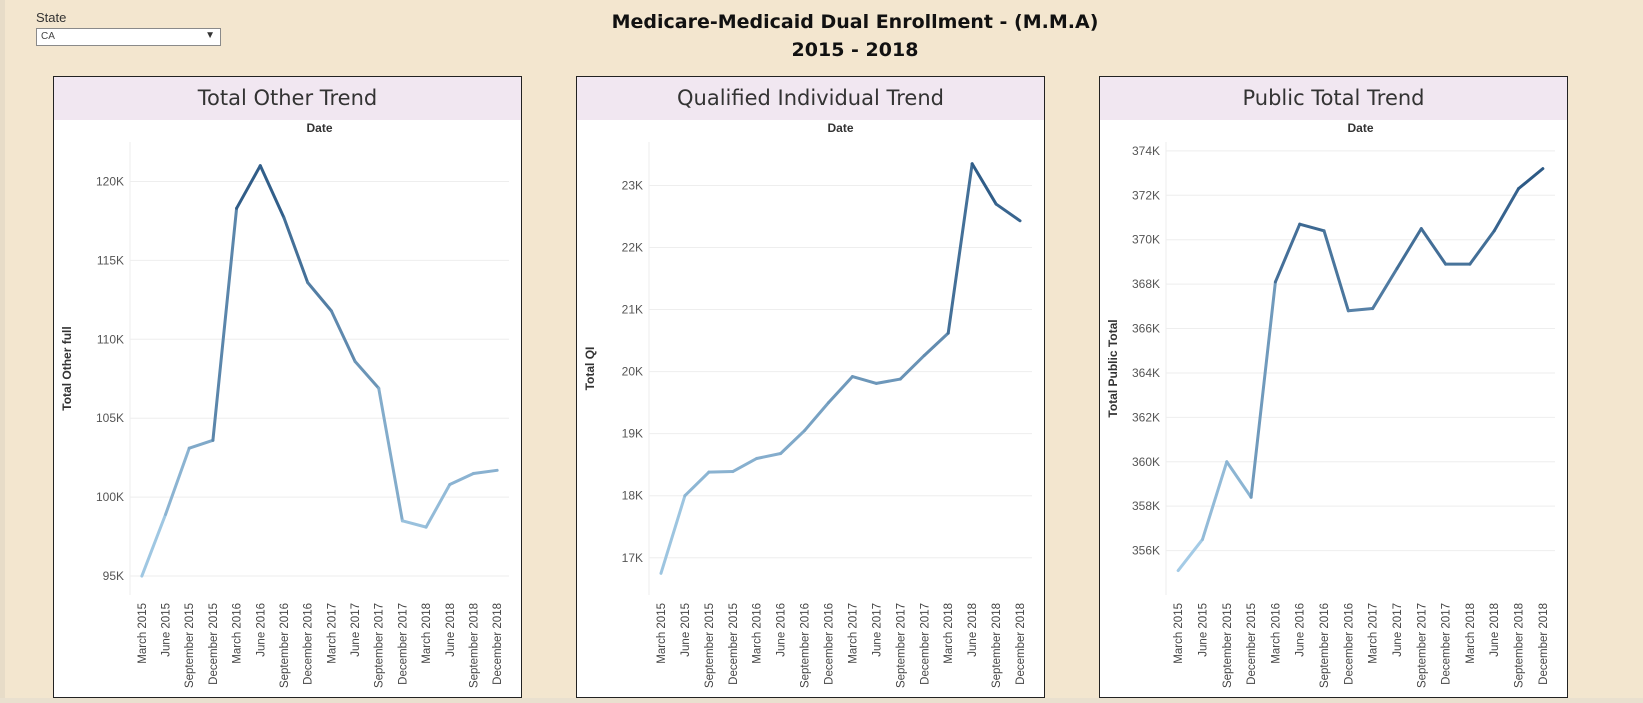 The image size is (1643, 703). Describe the element at coordinates (214, 644) in the screenshot. I see `x-tick-label: December 2015` at that location.